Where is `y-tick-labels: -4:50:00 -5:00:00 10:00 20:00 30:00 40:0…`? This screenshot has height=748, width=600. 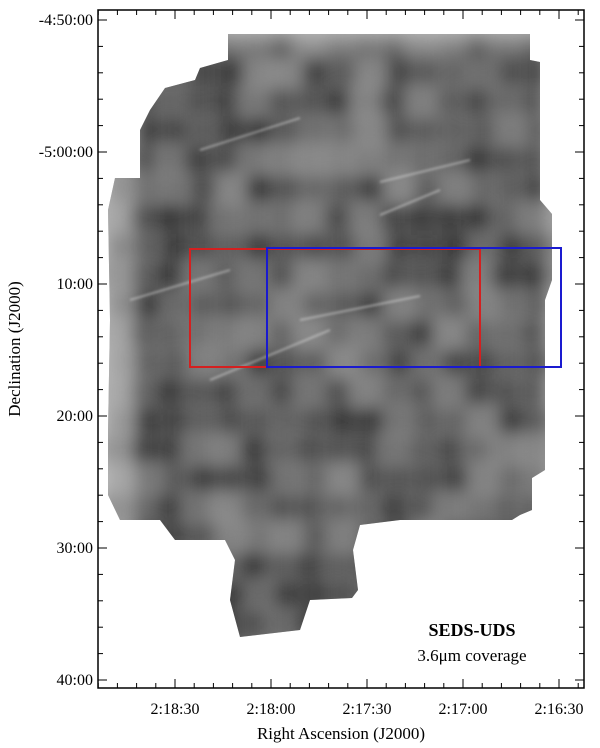 y-tick-labels: -4:50:00 -5:00:00 10:00 20:00 30:00 40:0… is located at coordinates (66, 350).